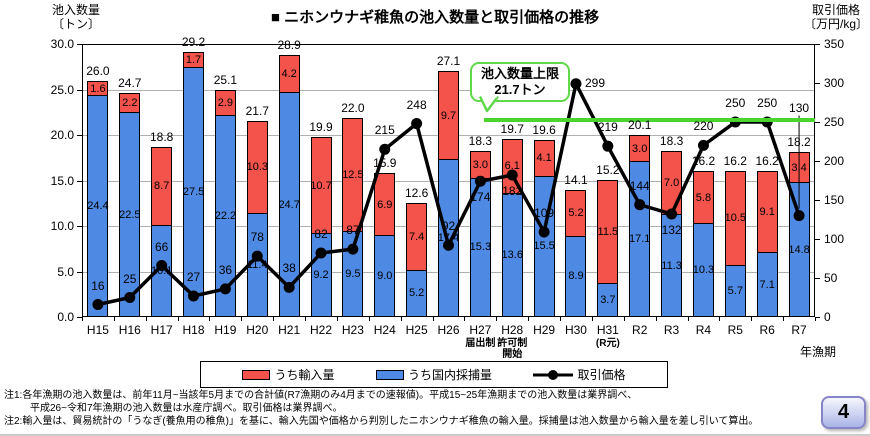 The image size is (870, 436). I want to click on price-label: 130, so click(799, 107).